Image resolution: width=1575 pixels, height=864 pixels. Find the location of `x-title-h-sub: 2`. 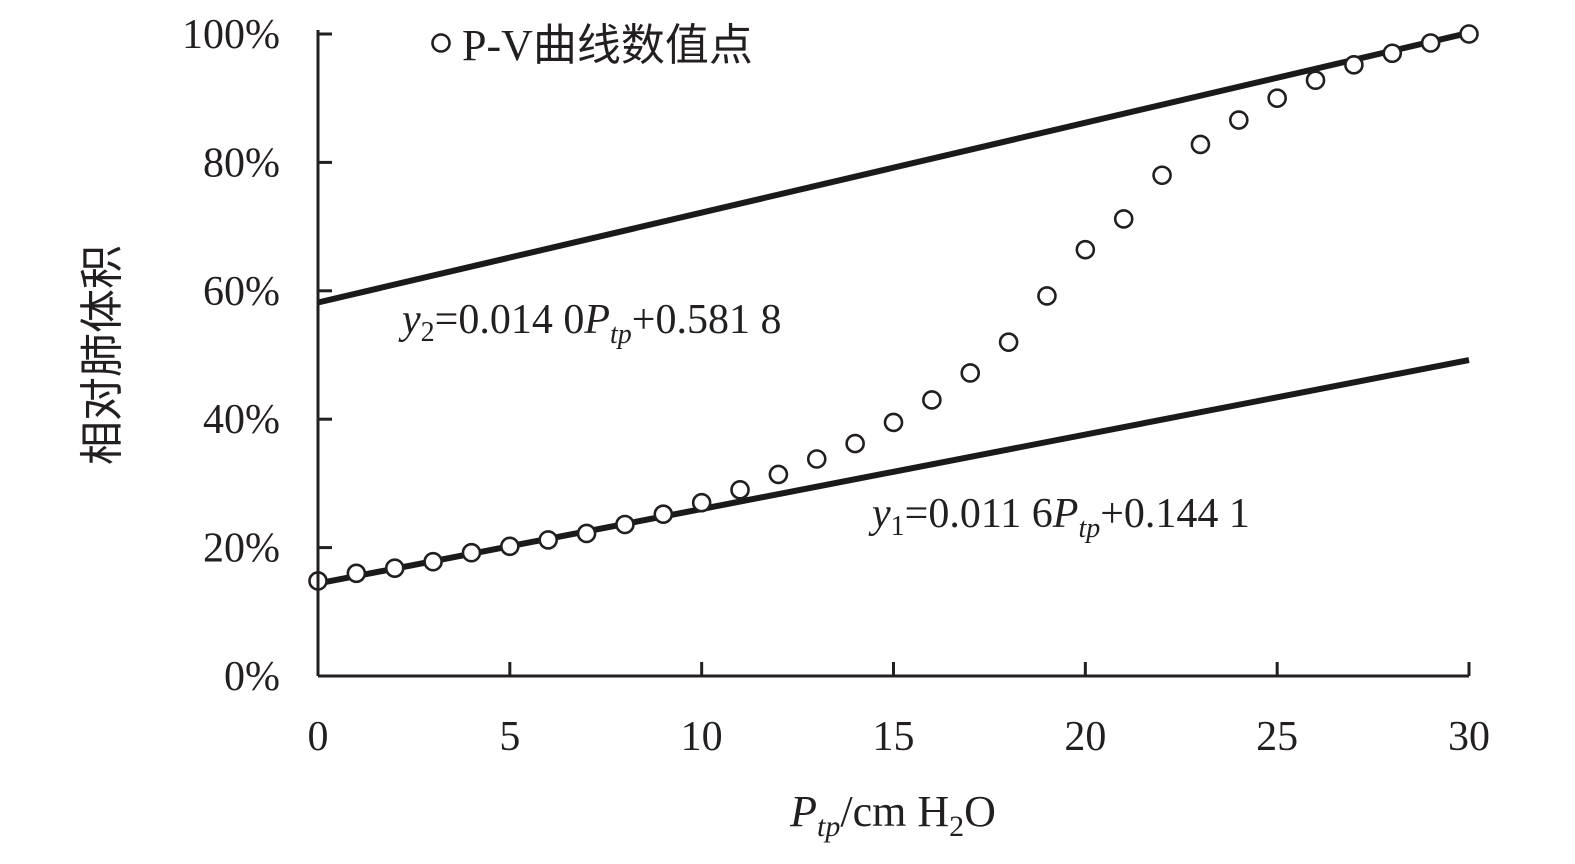

x-title-h-sub: 2 is located at coordinates (956, 826).